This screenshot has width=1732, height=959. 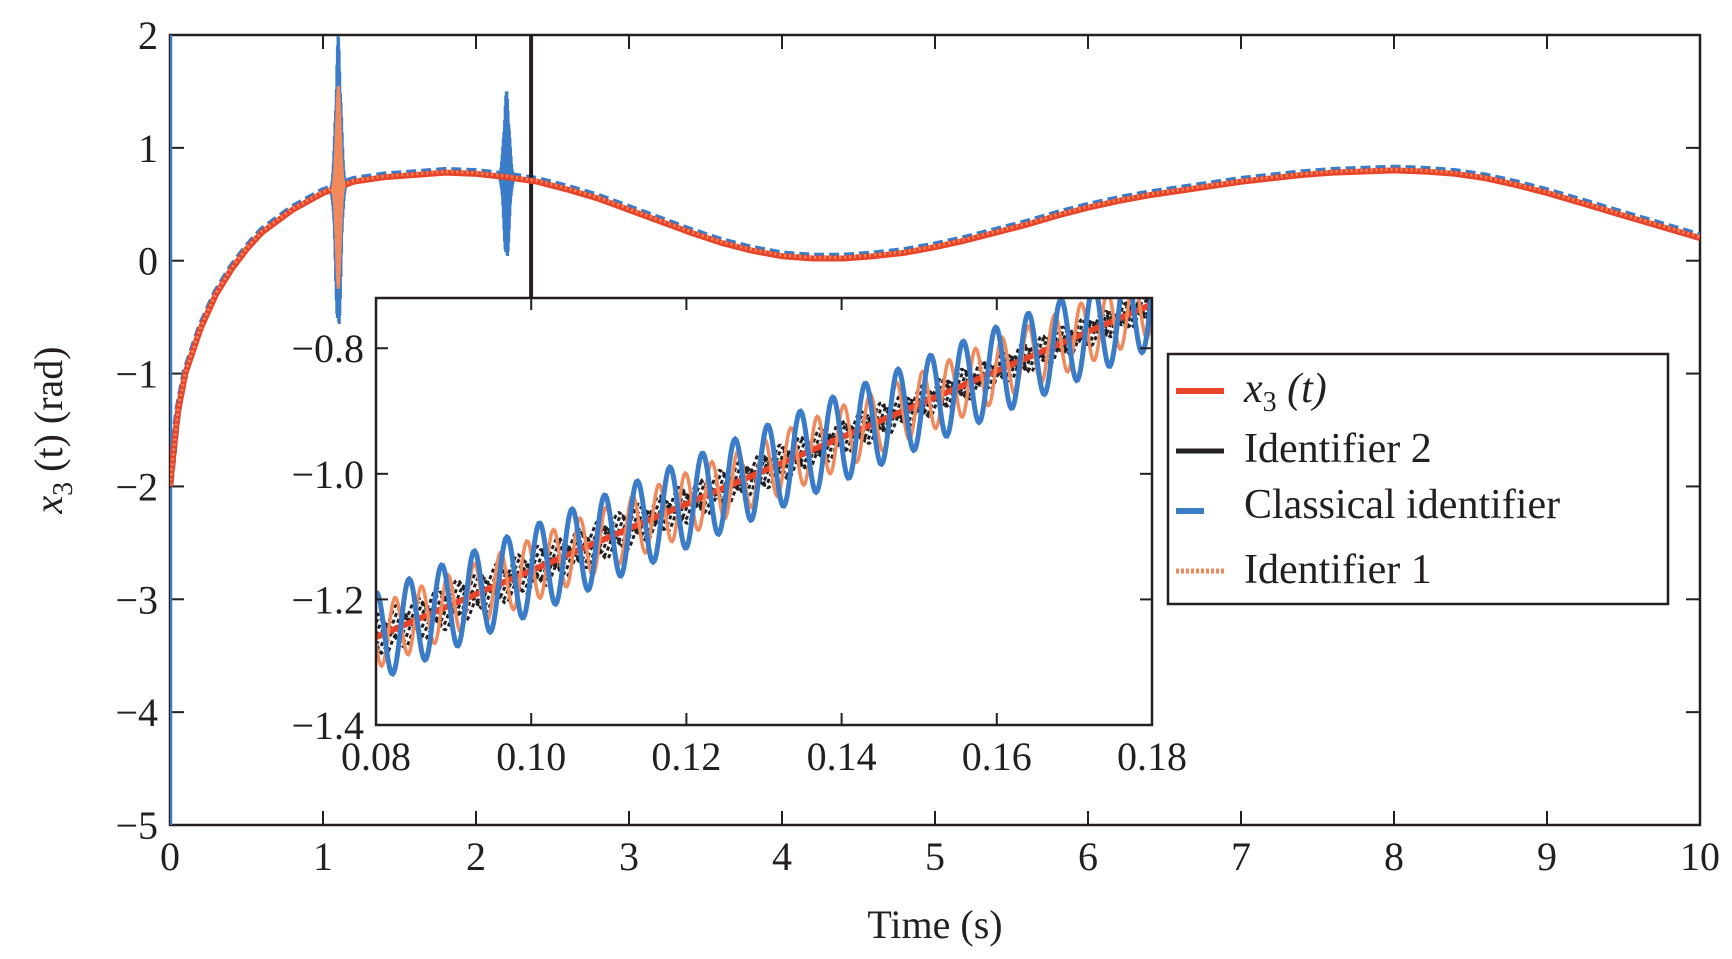 I want to click on y-axis-title-var: x, so click(x=48, y=505).